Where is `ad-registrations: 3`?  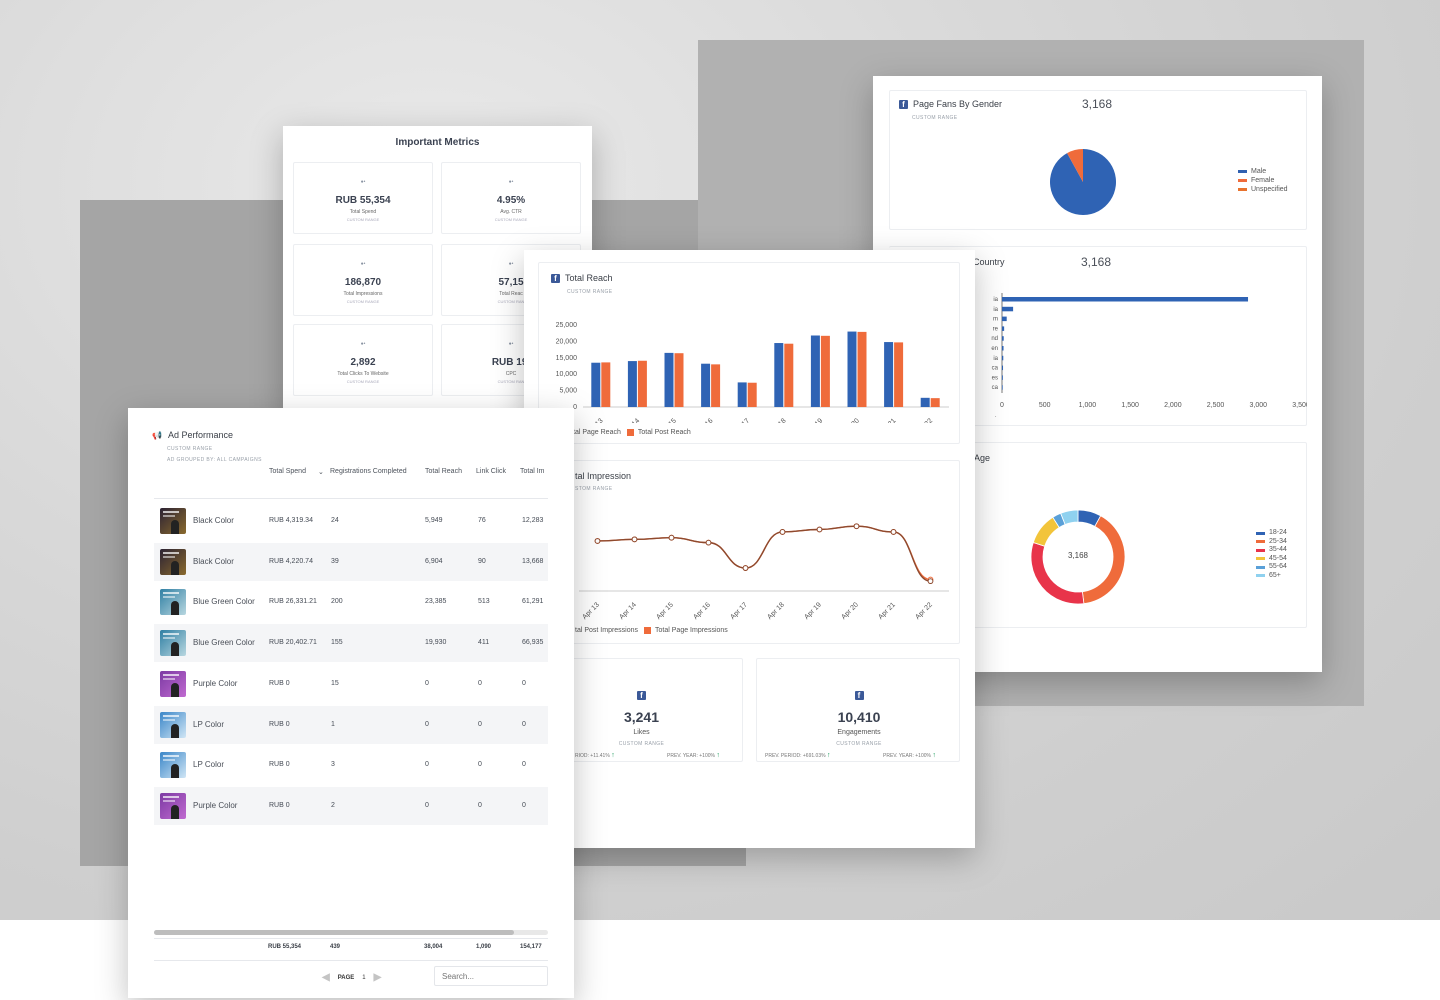
ad-registrations: 3 is located at coordinates (333, 765).